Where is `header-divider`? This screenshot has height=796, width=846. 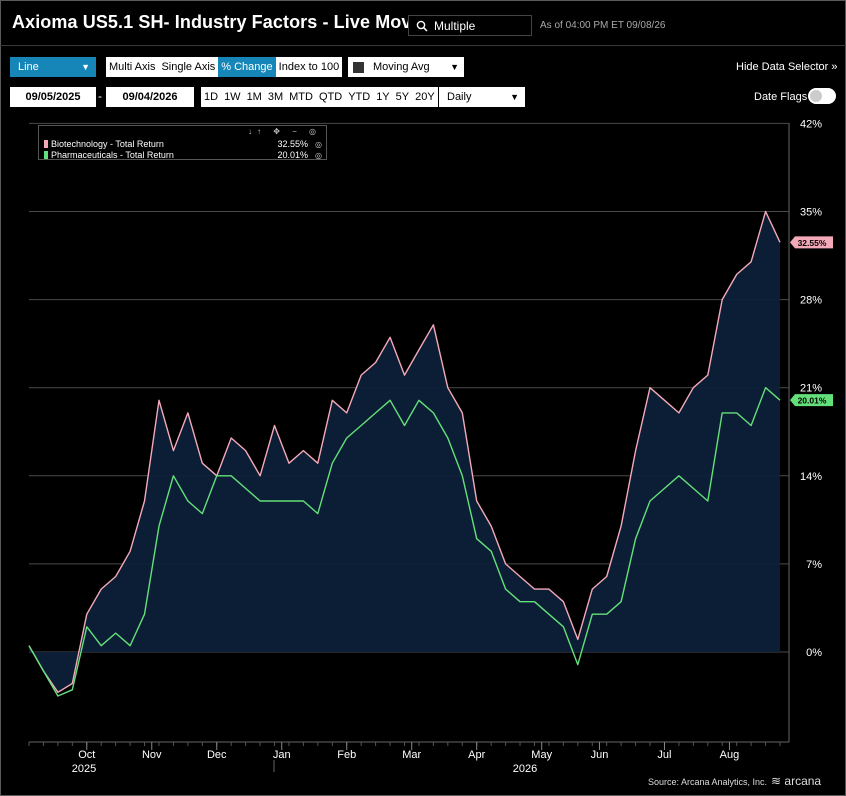 header-divider is located at coordinates (423, 45).